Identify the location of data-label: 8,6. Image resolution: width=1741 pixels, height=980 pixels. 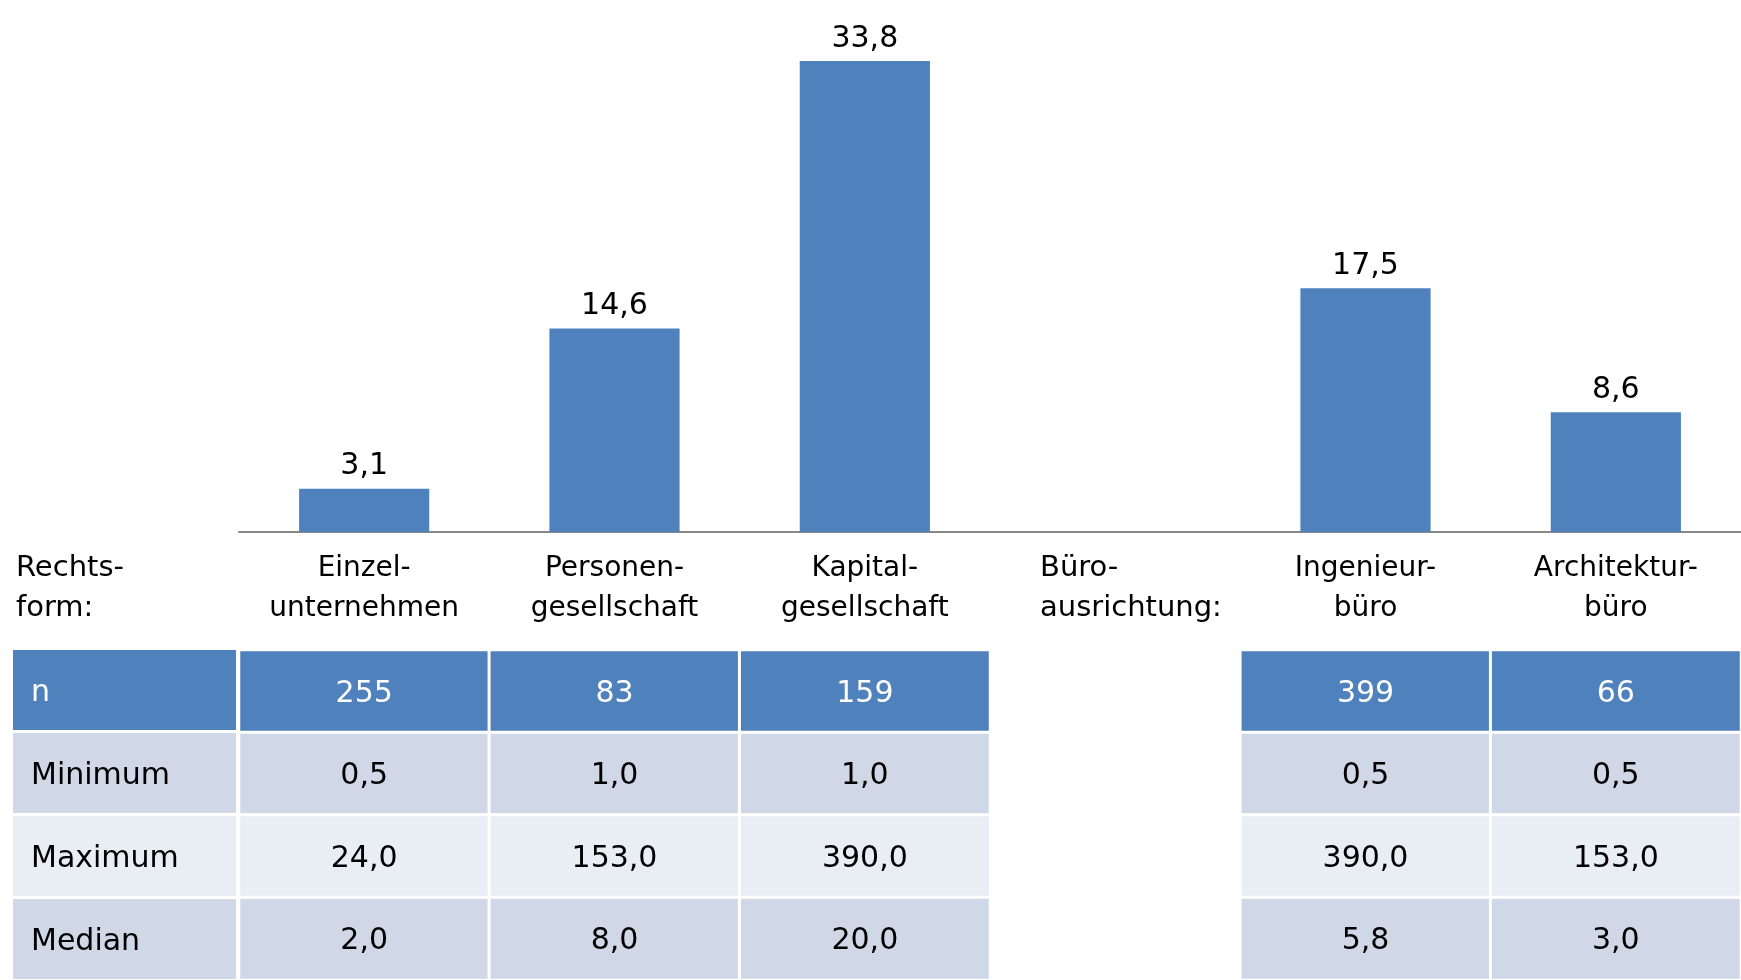
(1615, 387).